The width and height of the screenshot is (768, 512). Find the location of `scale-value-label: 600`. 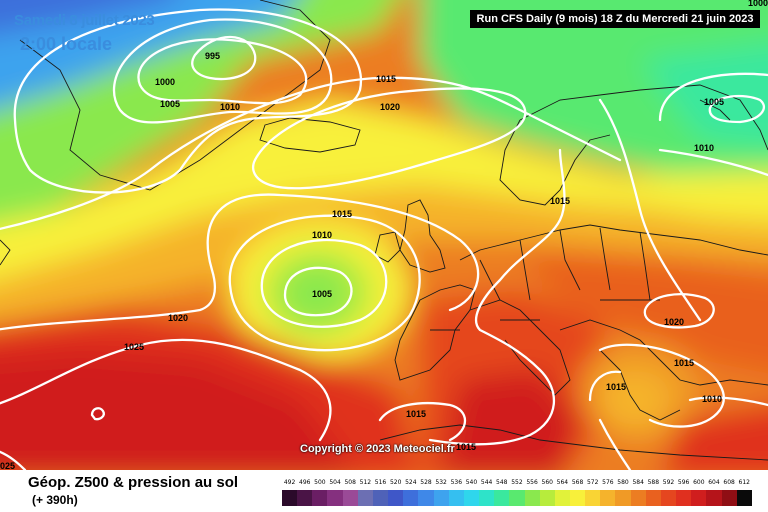

scale-value-label: 600 is located at coordinates (699, 482).